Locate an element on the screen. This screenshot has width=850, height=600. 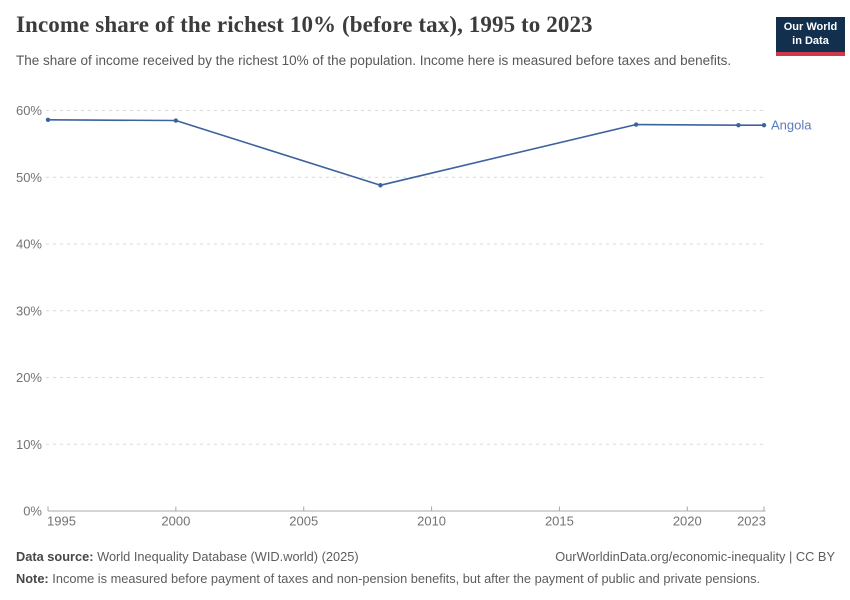
x-tick-label: 1995 is located at coordinates (61, 521).